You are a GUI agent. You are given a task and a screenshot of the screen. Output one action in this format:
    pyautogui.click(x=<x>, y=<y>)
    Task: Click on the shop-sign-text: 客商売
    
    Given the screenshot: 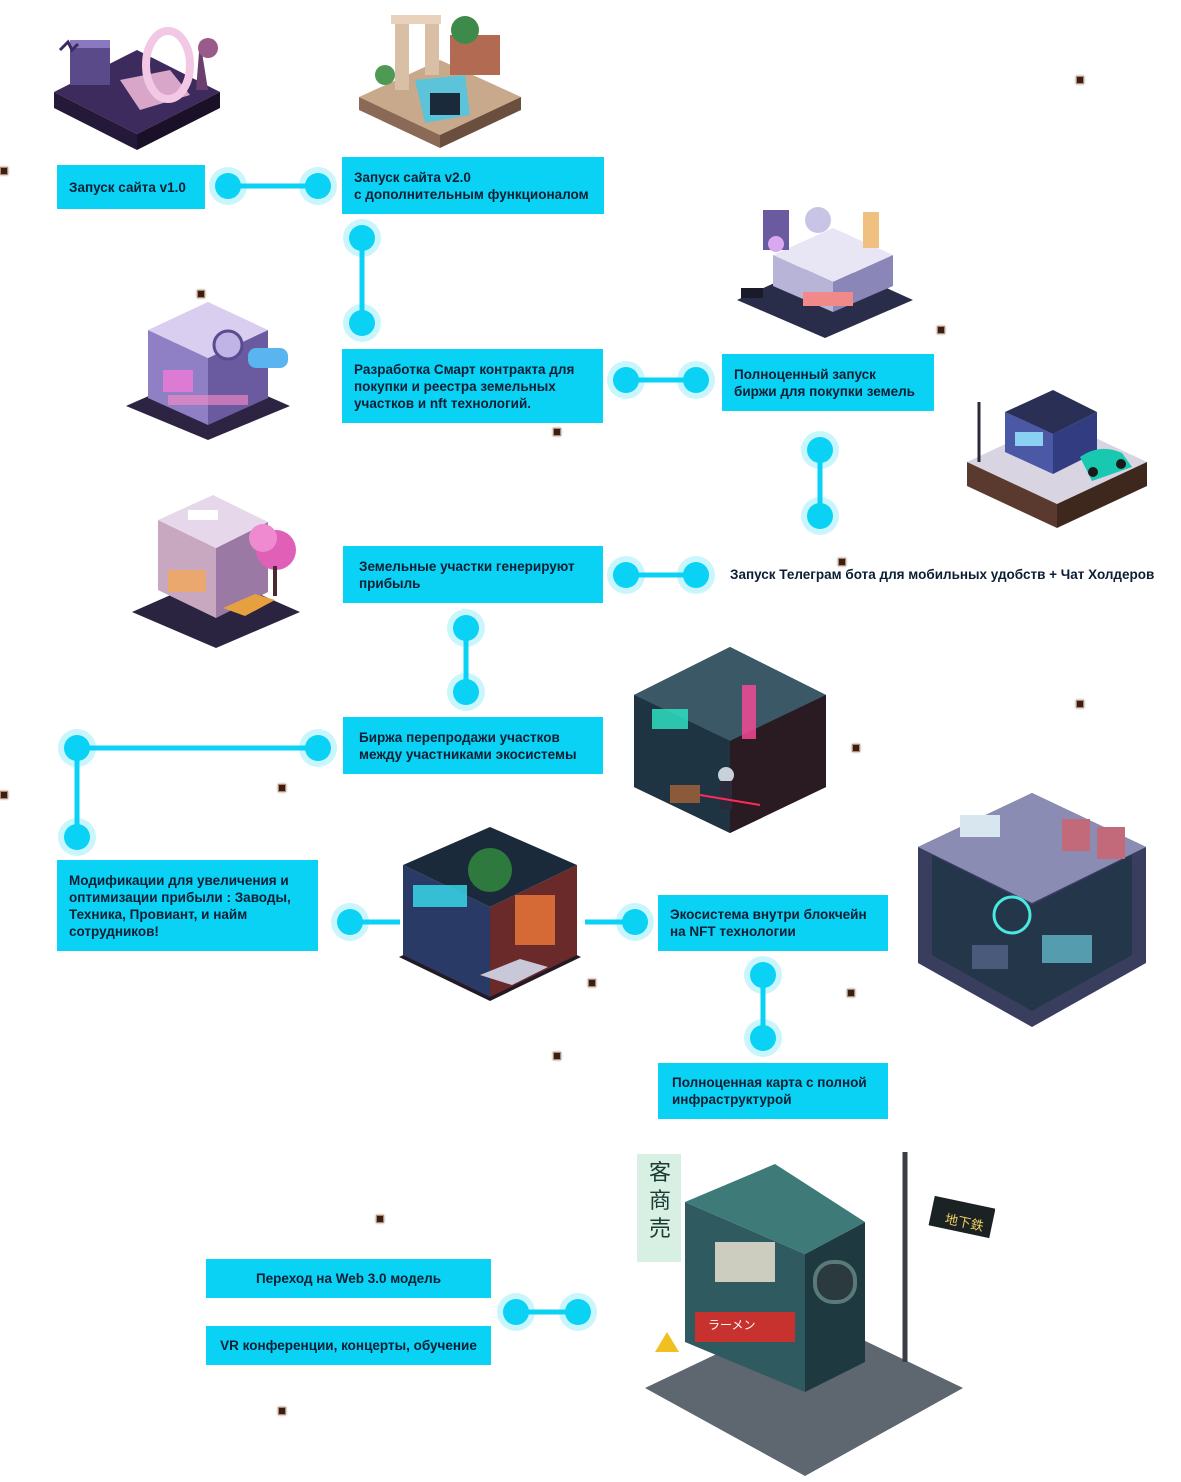 What is the action you would take?
    pyautogui.click(x=659, y=1201)
    